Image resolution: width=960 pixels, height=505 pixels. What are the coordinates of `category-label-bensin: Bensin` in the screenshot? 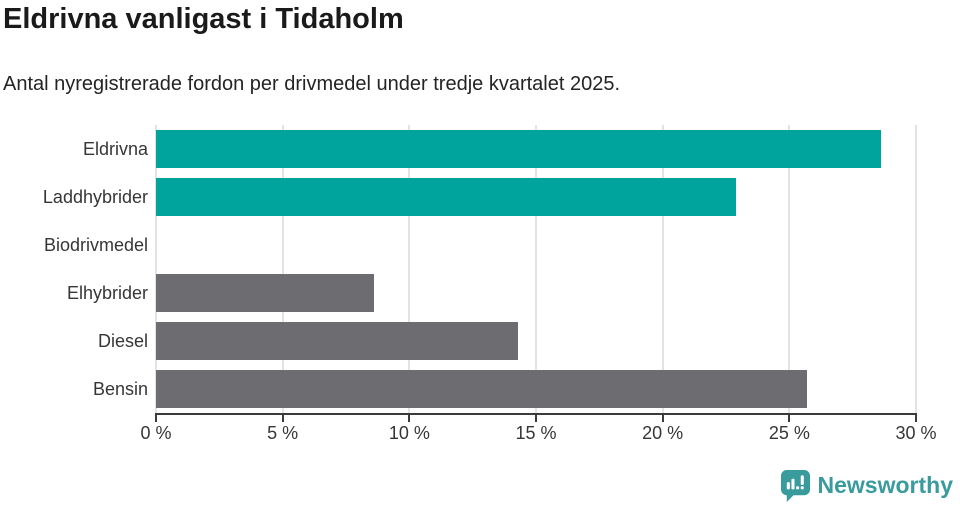 It's located at (120, 389).